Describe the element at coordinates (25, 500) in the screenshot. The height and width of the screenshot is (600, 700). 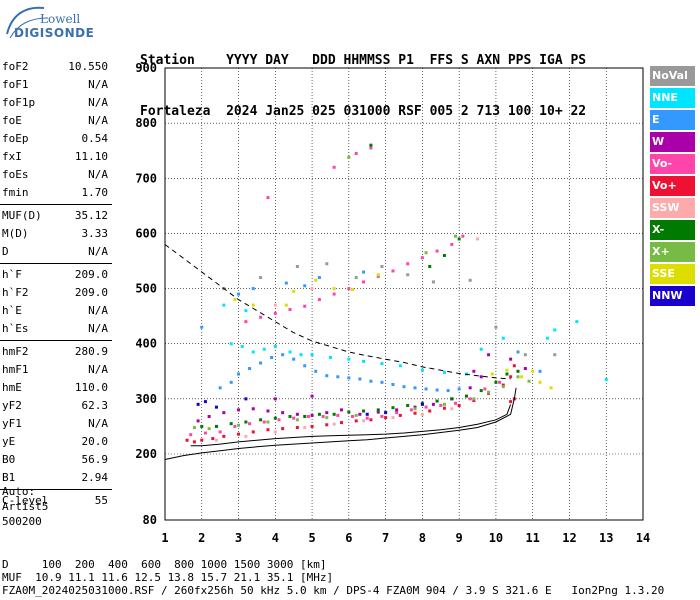
I see `param-name: C-level` at that location.